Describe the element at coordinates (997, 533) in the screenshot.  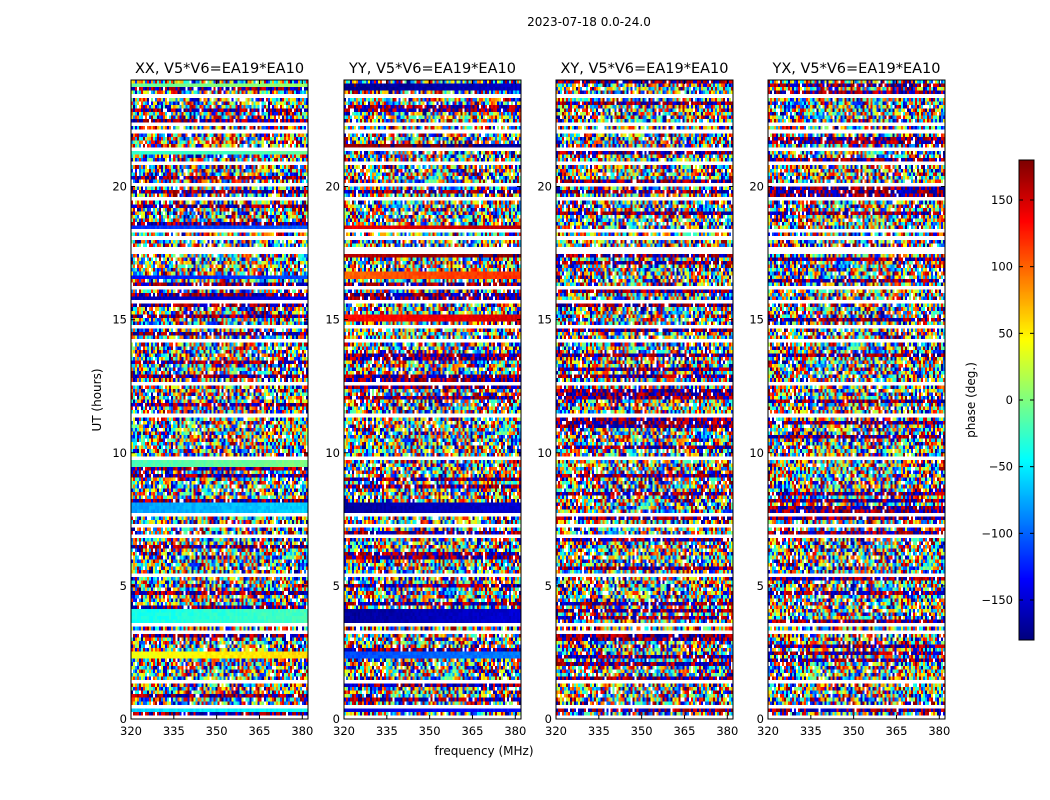
I see `colorbar-tick-label: −100` at that location.